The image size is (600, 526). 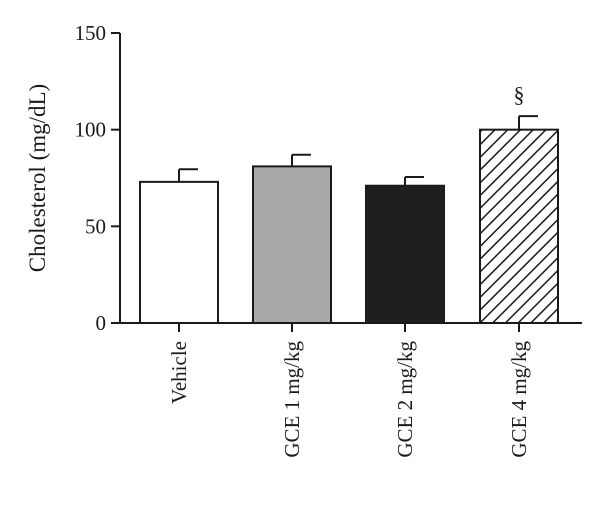 I want to click on y-tick-label-0: 0, so click(x=101, y=323).